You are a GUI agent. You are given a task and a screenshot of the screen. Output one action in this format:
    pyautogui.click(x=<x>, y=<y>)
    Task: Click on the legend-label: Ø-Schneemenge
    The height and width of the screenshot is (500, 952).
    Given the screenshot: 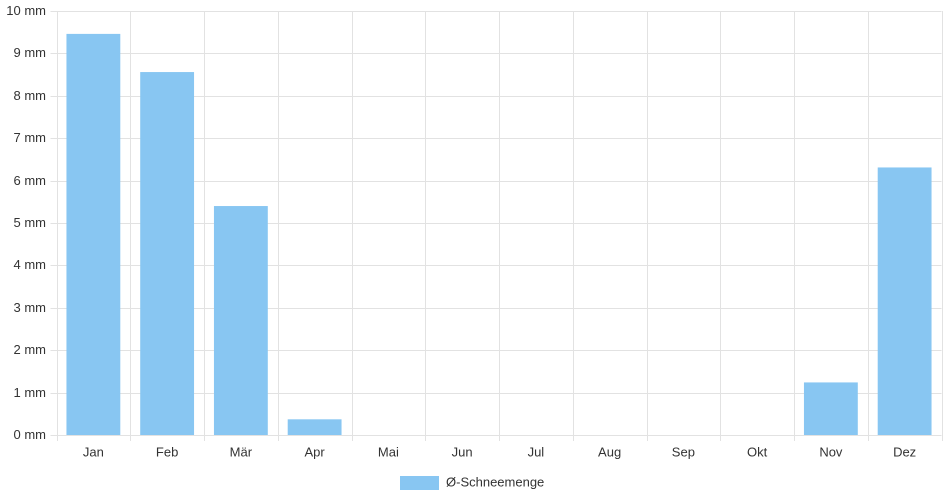 What is the action you would take?
    pyautogui.click(x=495, y=481)
    